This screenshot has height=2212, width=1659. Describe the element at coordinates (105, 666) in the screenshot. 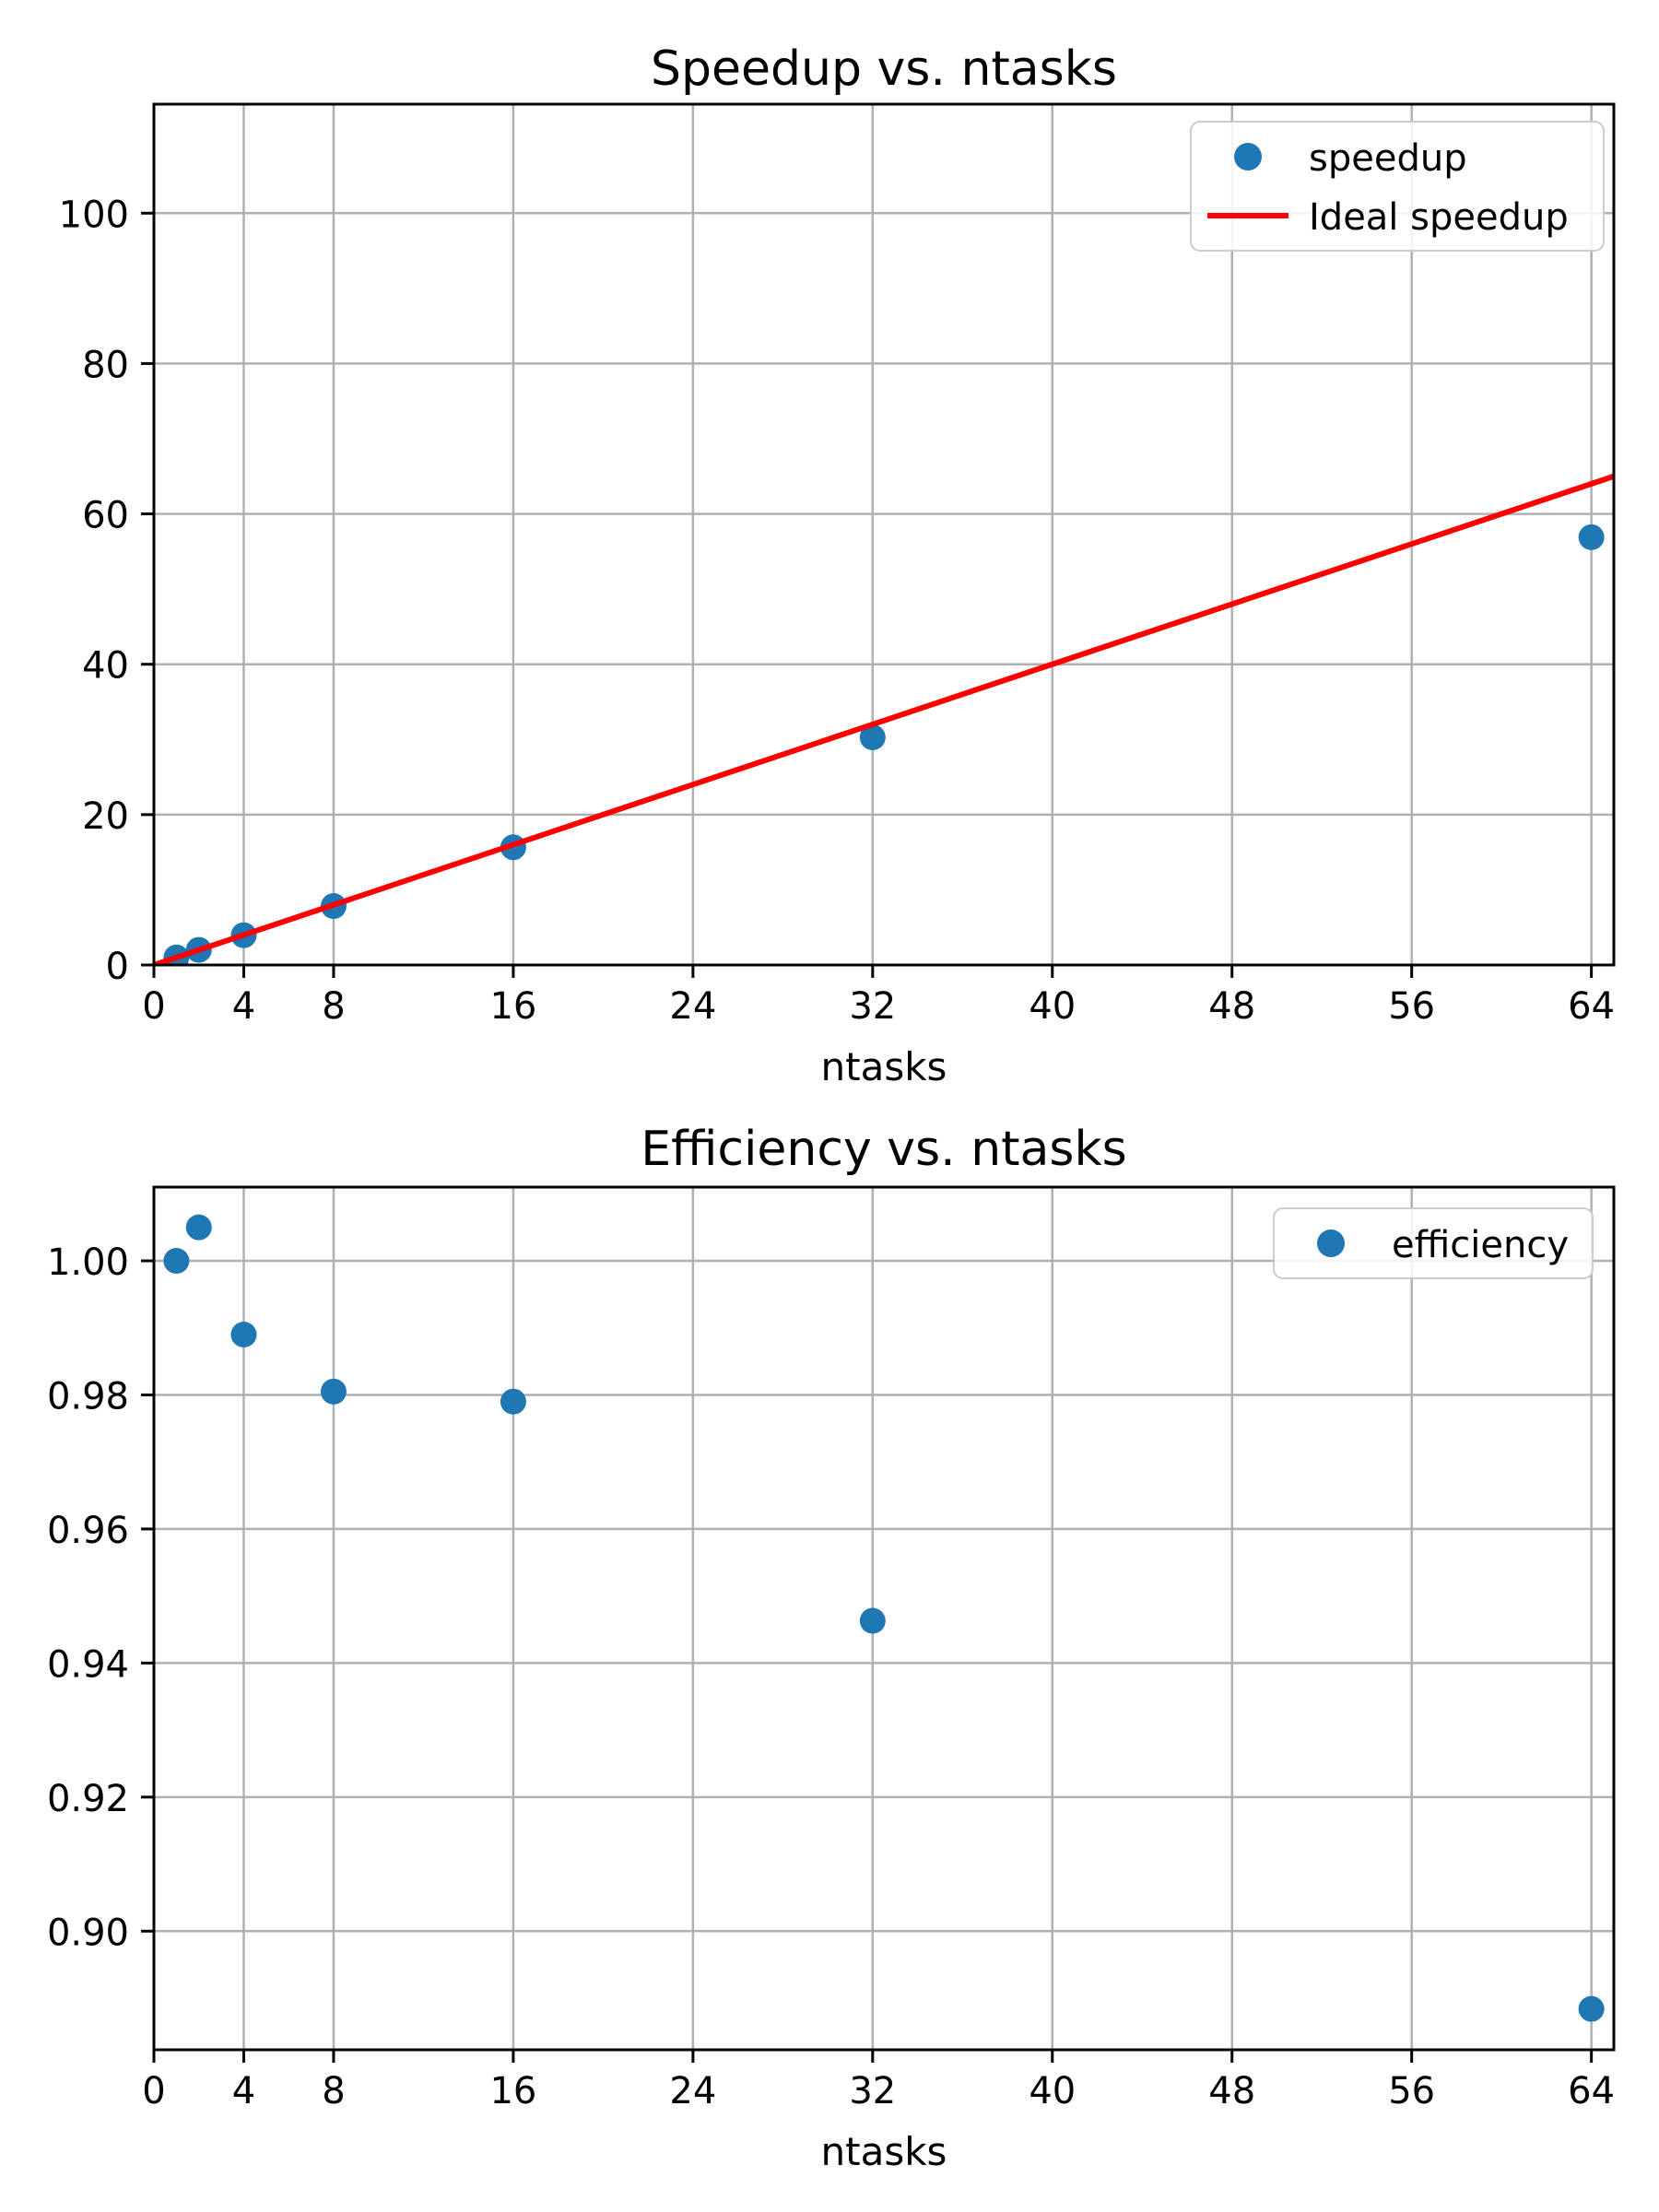

I see `y-tick-label: 40` at that location.